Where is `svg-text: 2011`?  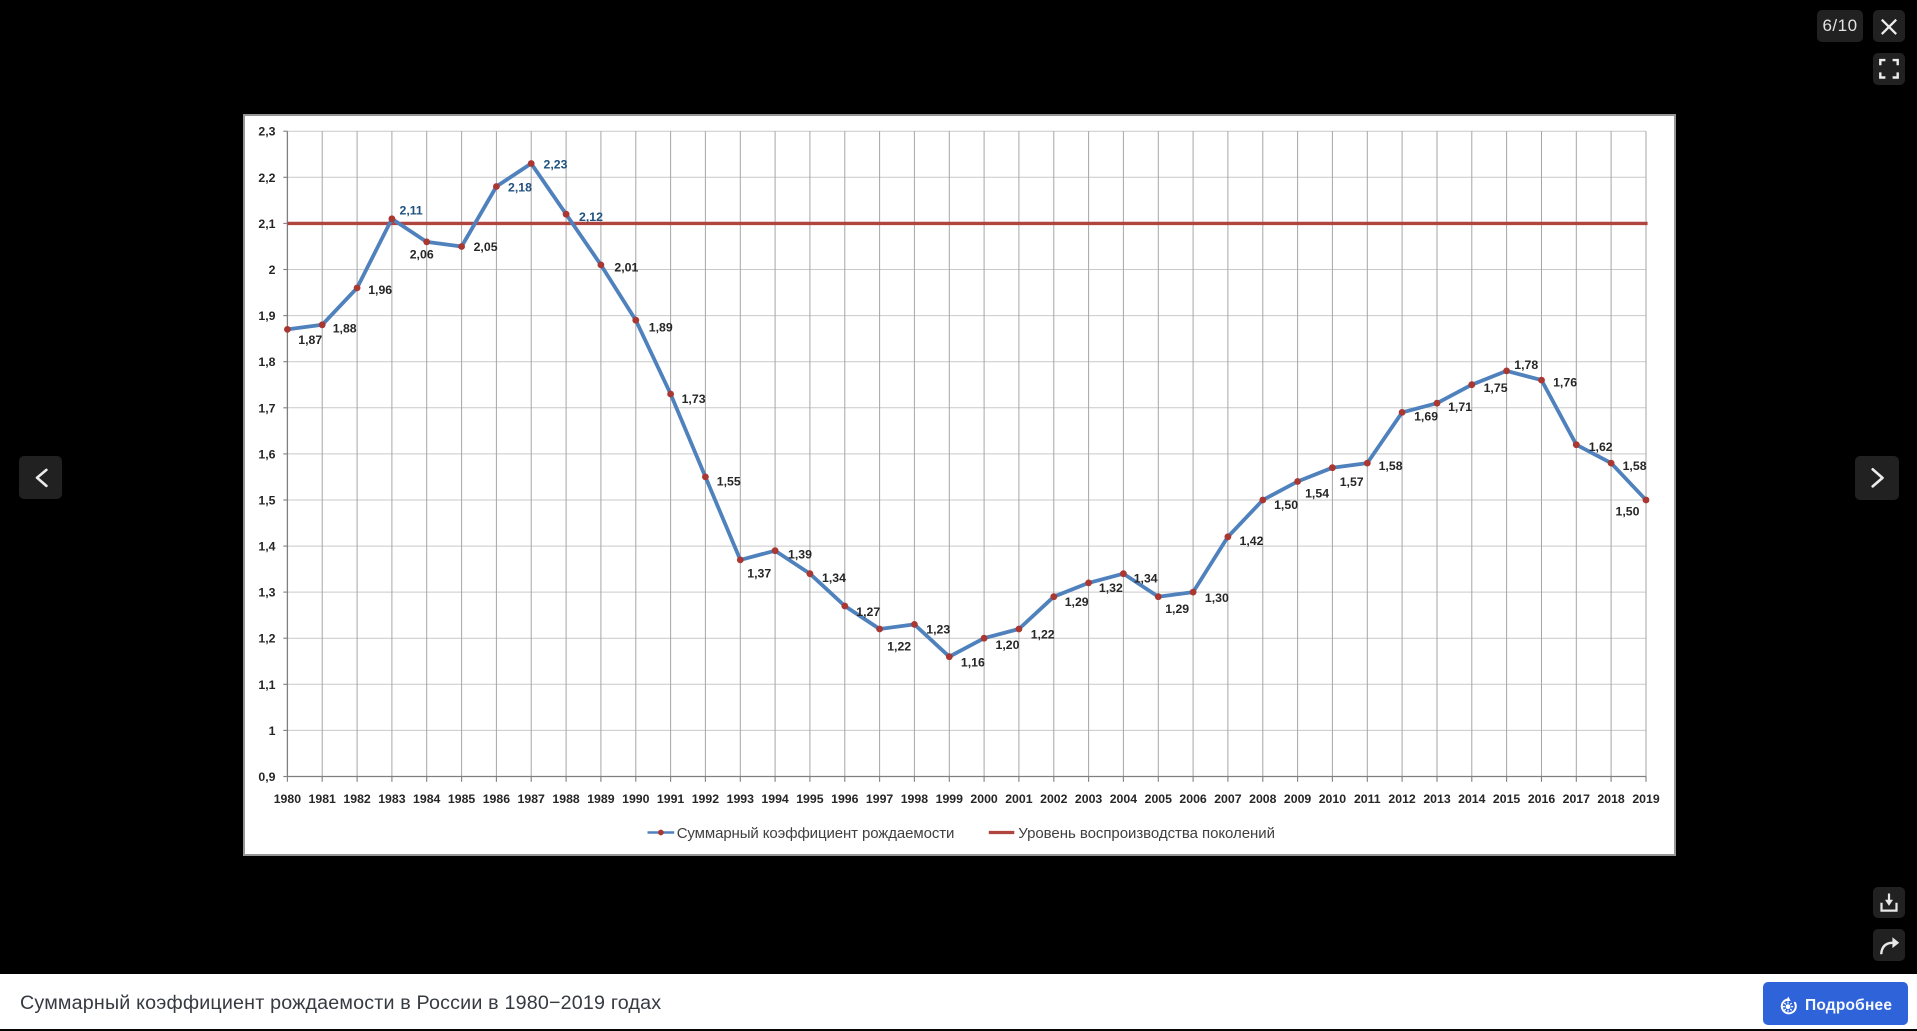 svg-text: 2011 is located at coordinates (1367, 799).